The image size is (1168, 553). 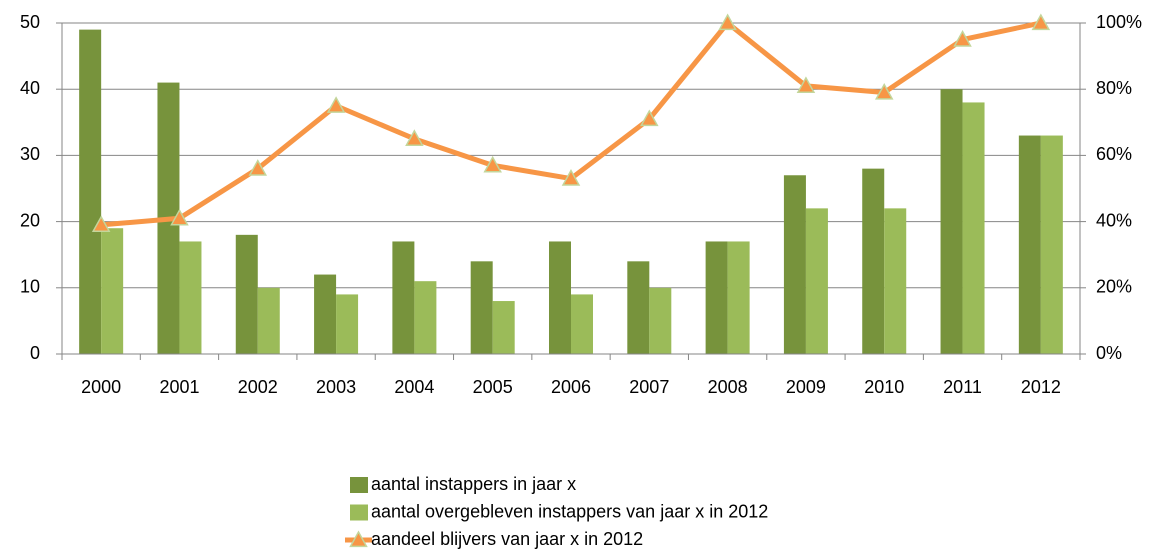 I want to click on x-tick-label: 2009, so click(x=806, y=387).